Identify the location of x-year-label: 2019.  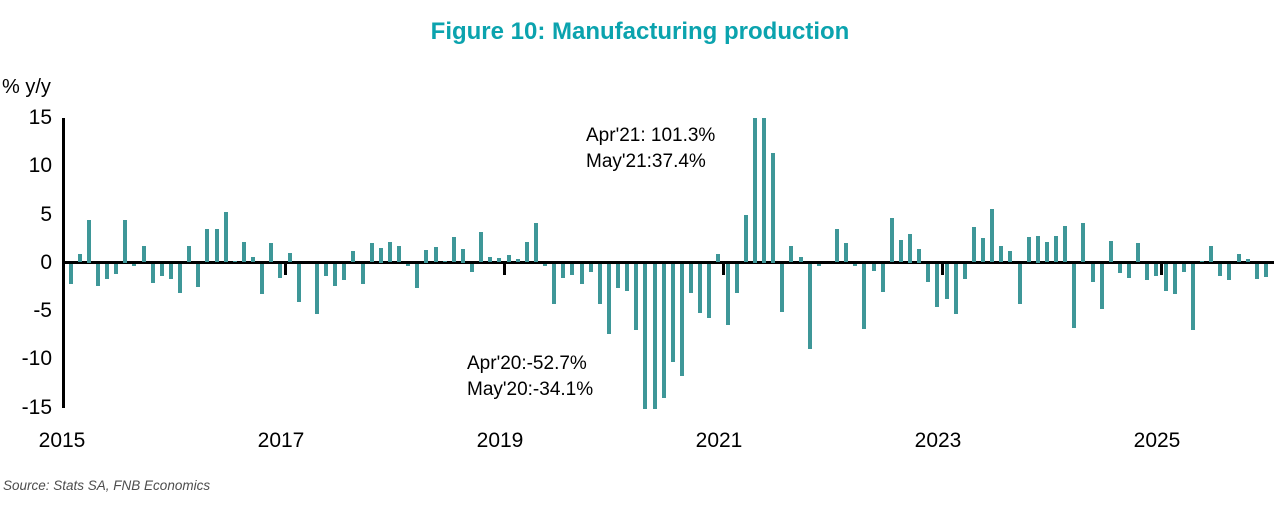
(500, 440).